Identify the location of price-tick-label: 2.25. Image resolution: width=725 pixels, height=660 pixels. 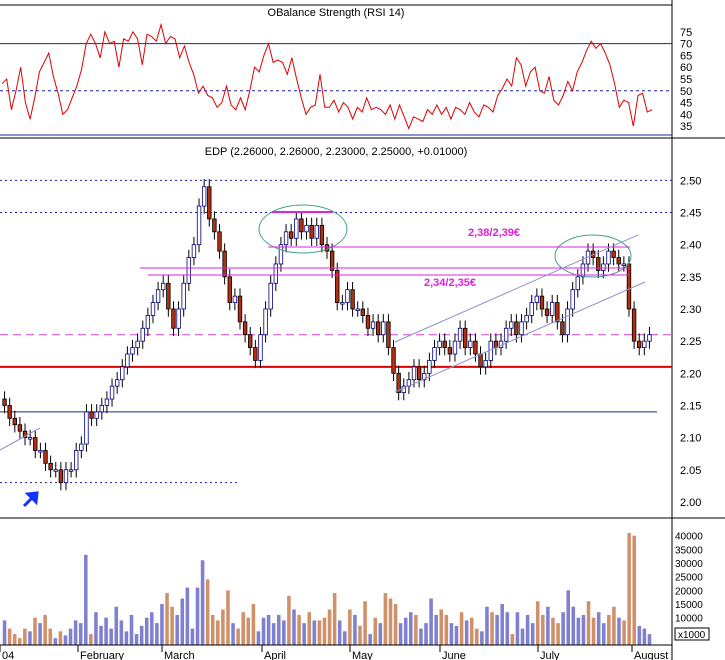
(690, 342).